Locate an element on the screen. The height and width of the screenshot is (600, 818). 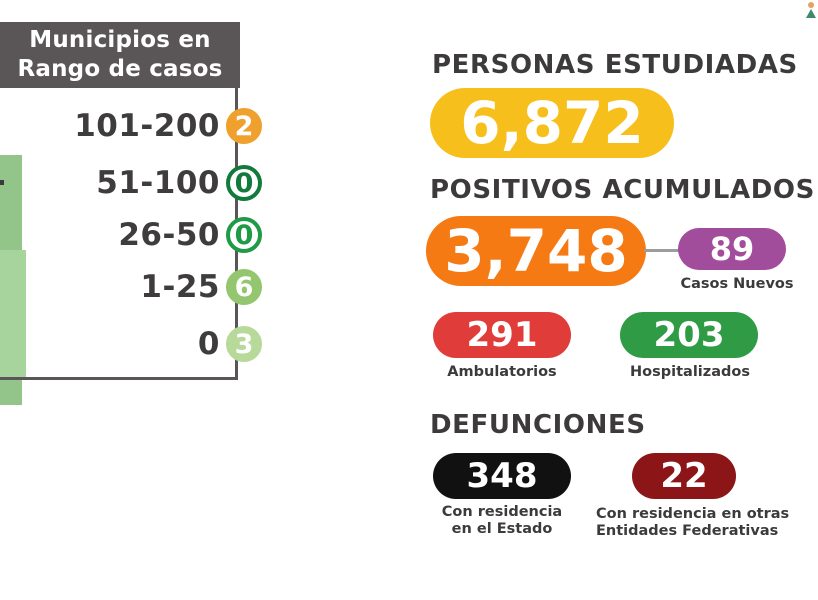
deaths-state-label-line2: en el Estado is located at coordinates (502, 529).